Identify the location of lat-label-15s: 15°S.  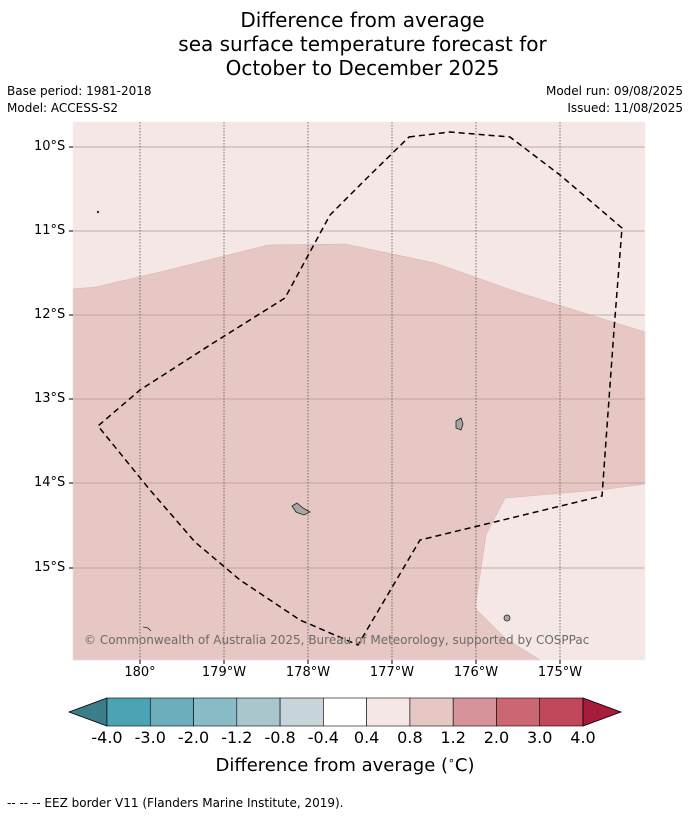
(50, 567).